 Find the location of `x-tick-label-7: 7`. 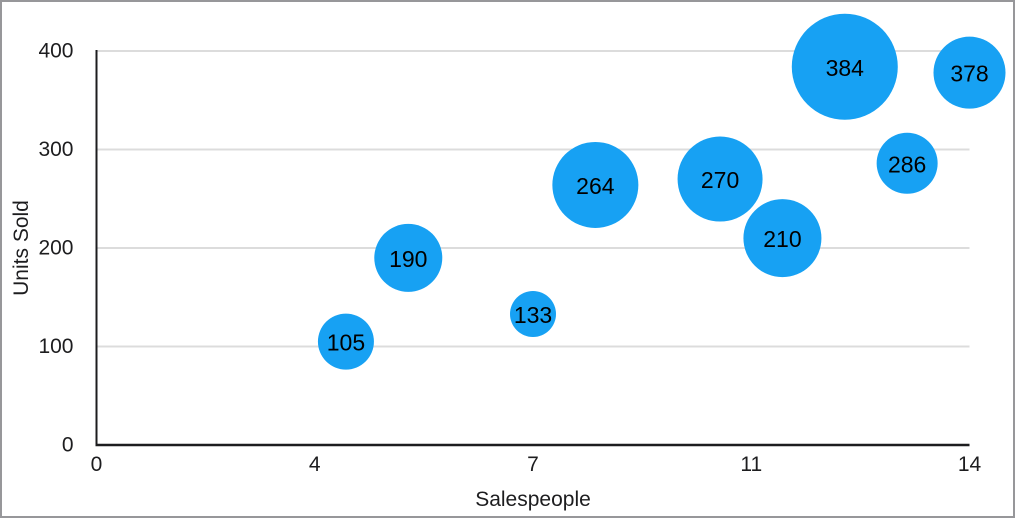

x-tick-label-7: 7 is located at coordinates (533, 464).